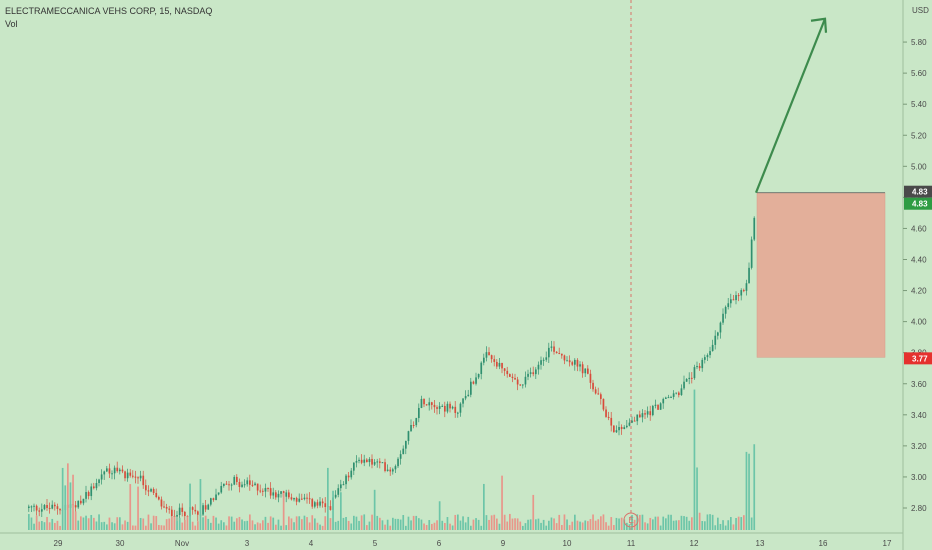  What do you see at coordinates (630, 520) in the screenshot?
I see `event-marker-label: E` at bounding box center [630, 520].